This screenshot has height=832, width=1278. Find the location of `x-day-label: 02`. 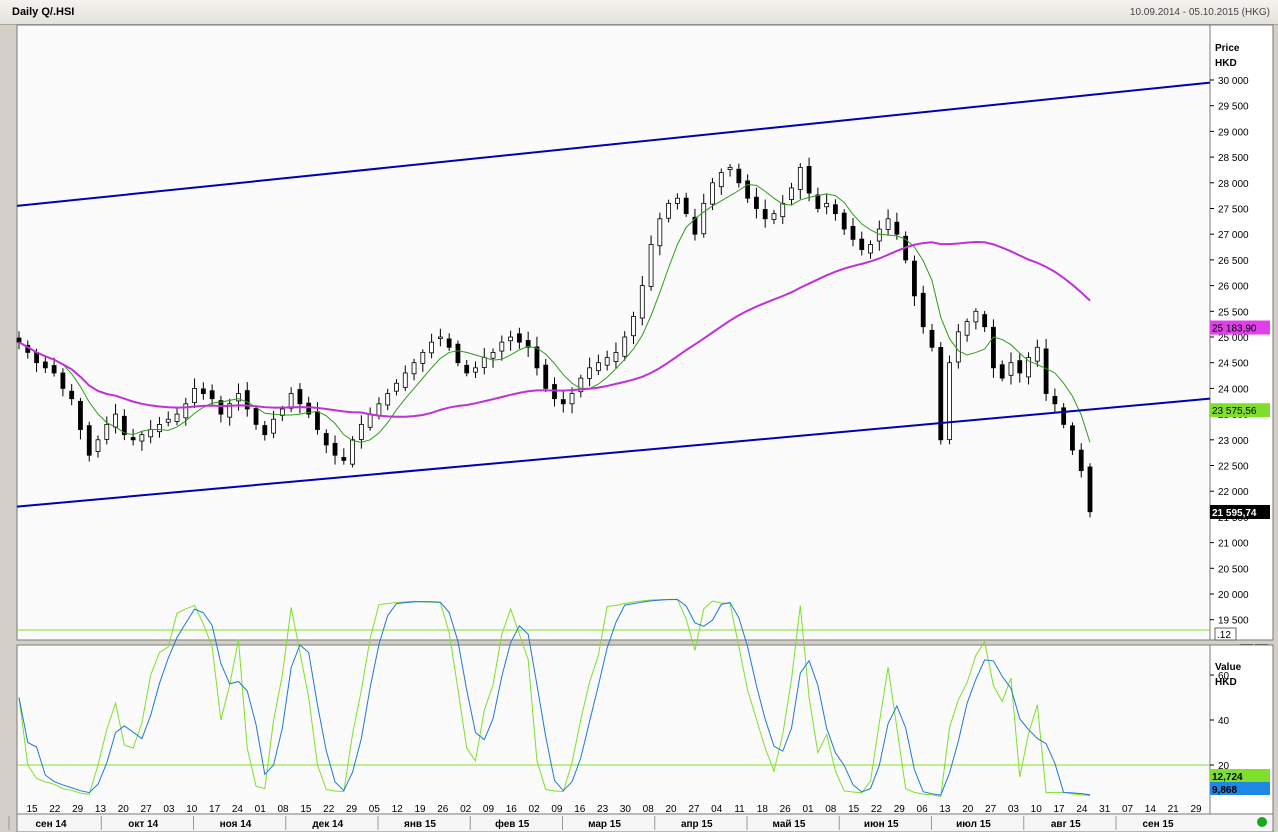

x-day-label: 02 is located at coordinates (466, 809).